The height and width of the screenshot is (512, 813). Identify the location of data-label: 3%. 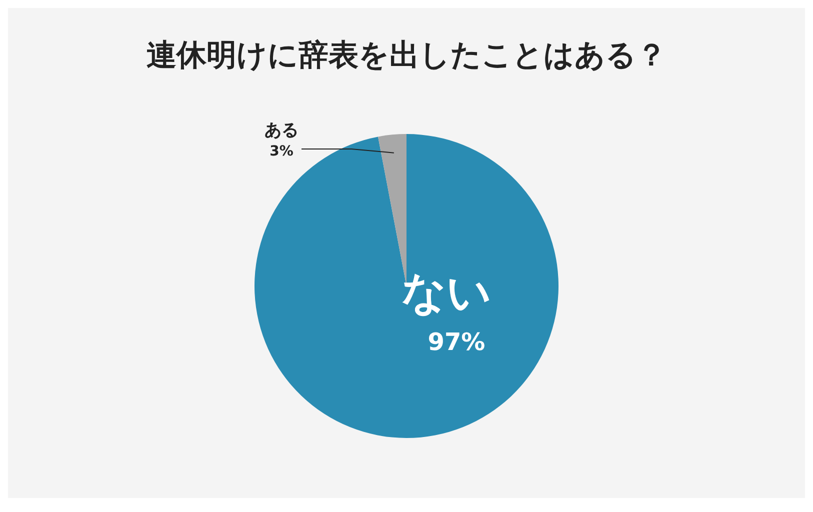
(282, 152).